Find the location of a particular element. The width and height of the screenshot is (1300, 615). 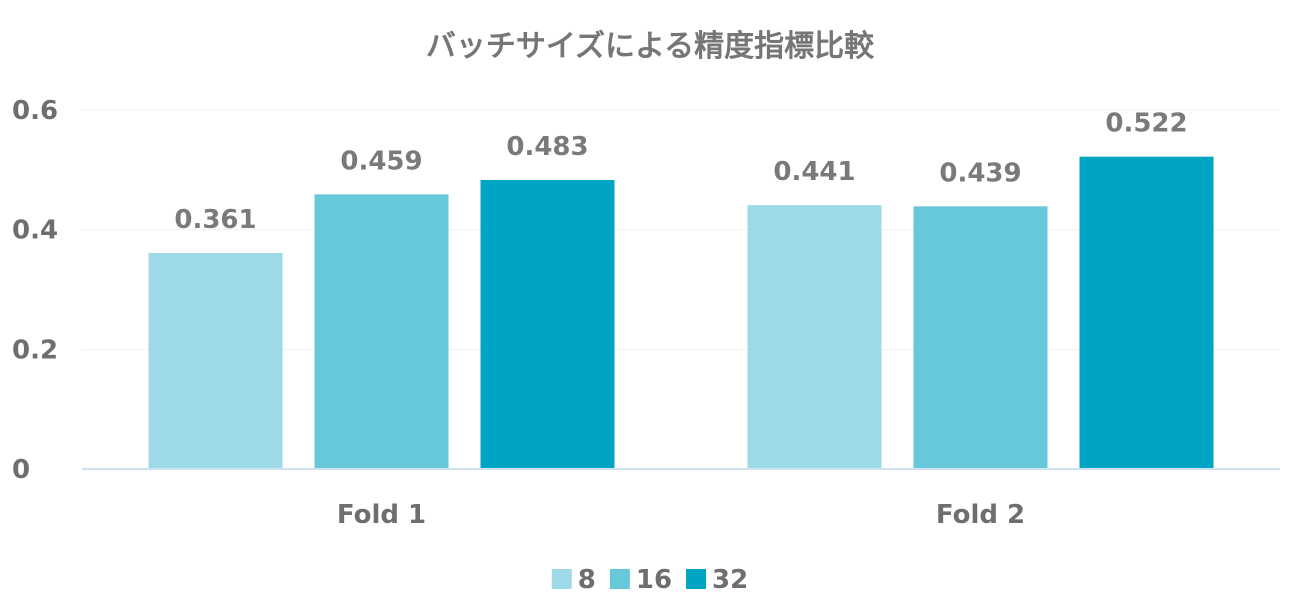

legend-label-16: 16 is located at coordinates (654, 580).